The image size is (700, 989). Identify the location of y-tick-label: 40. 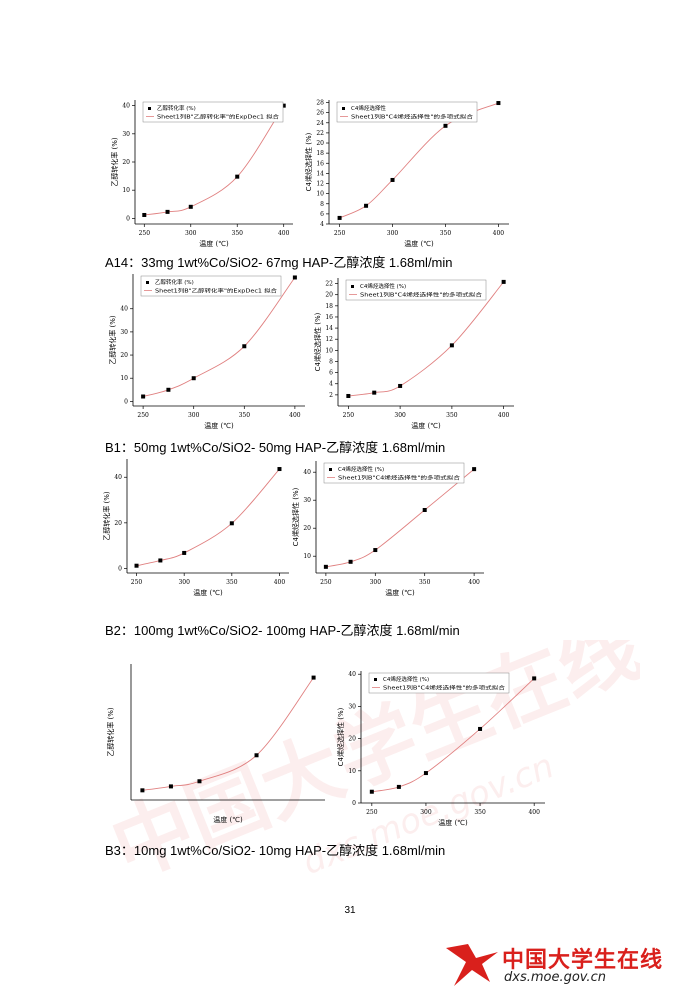
(307, 472).